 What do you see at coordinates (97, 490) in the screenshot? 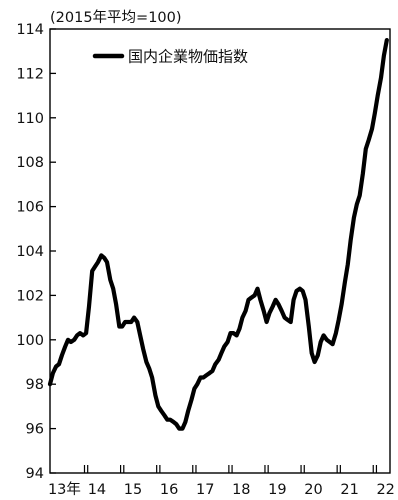
I see `x-tick-label: 14` at bounding box center [97, 490].